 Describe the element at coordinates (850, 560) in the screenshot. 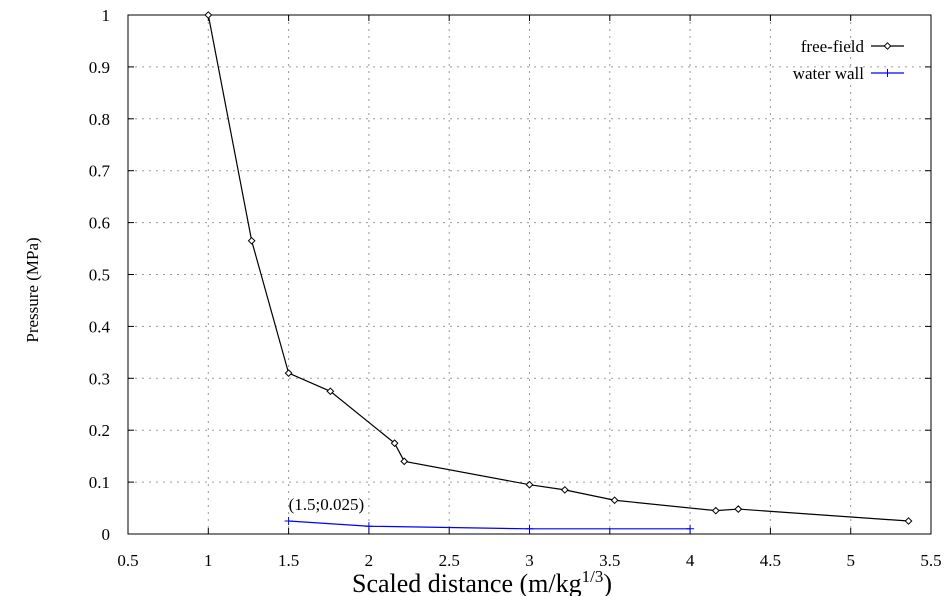

I see `x-tick-label: 5` at that location.